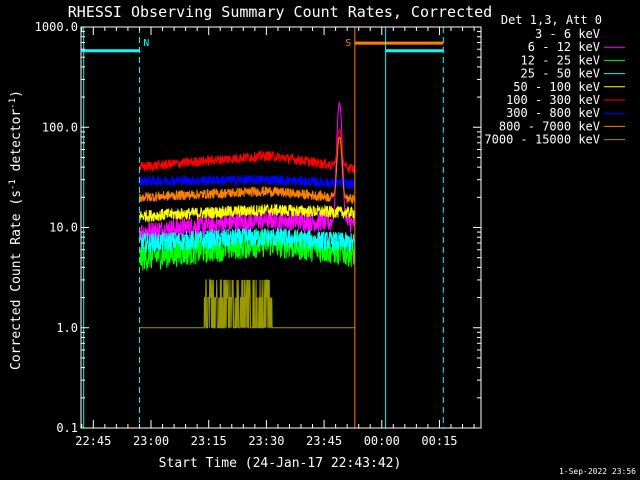 This screenshot has width=640, height=480. What do you see at coordinates (553, 113) in the screenshot?
I see `legend-entry-label: 300 - 800 keV` at bounding box center [553, 113].